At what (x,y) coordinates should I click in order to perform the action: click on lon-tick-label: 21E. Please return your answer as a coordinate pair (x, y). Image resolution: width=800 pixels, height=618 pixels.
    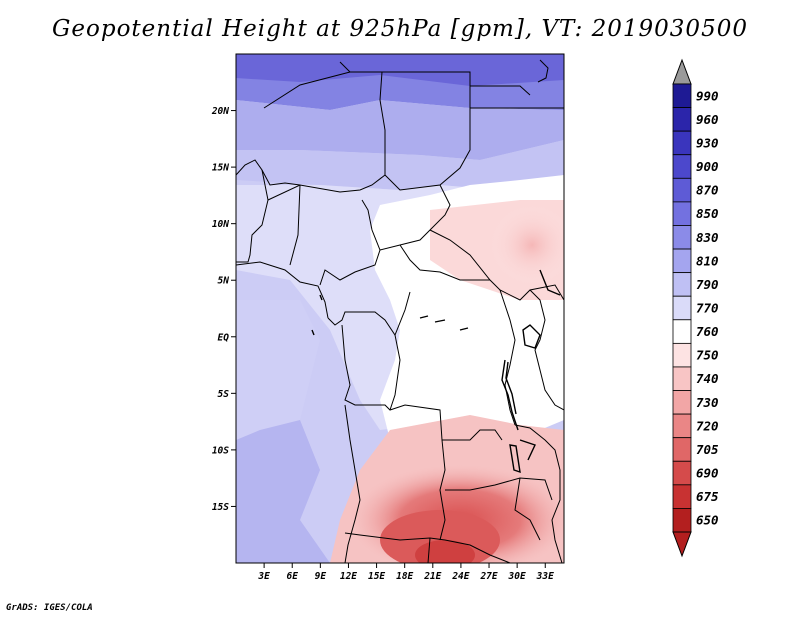
    Looking at the image, I should click on (432, 576).